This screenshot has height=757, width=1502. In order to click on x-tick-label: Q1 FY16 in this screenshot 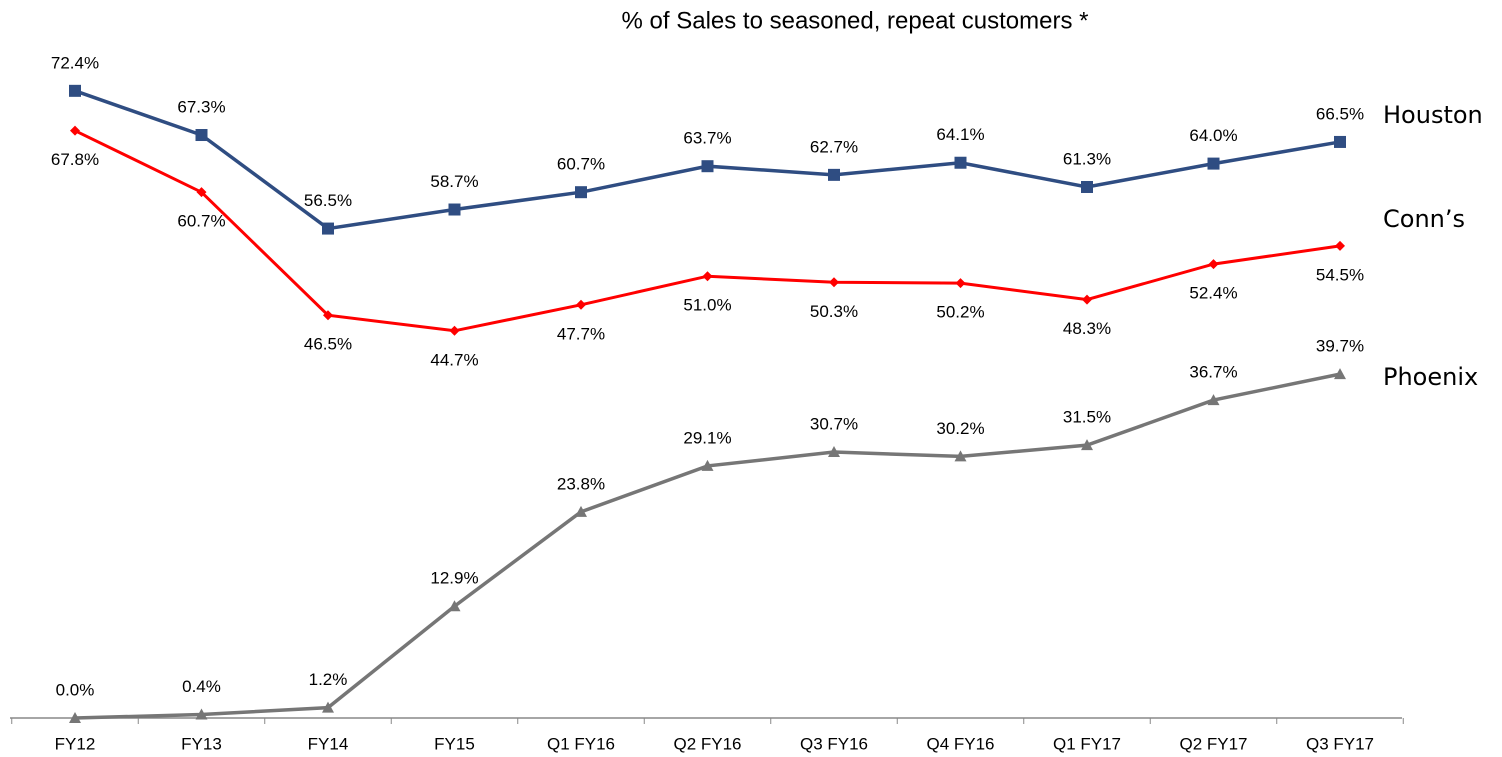, I will do `click(581, 743)`.